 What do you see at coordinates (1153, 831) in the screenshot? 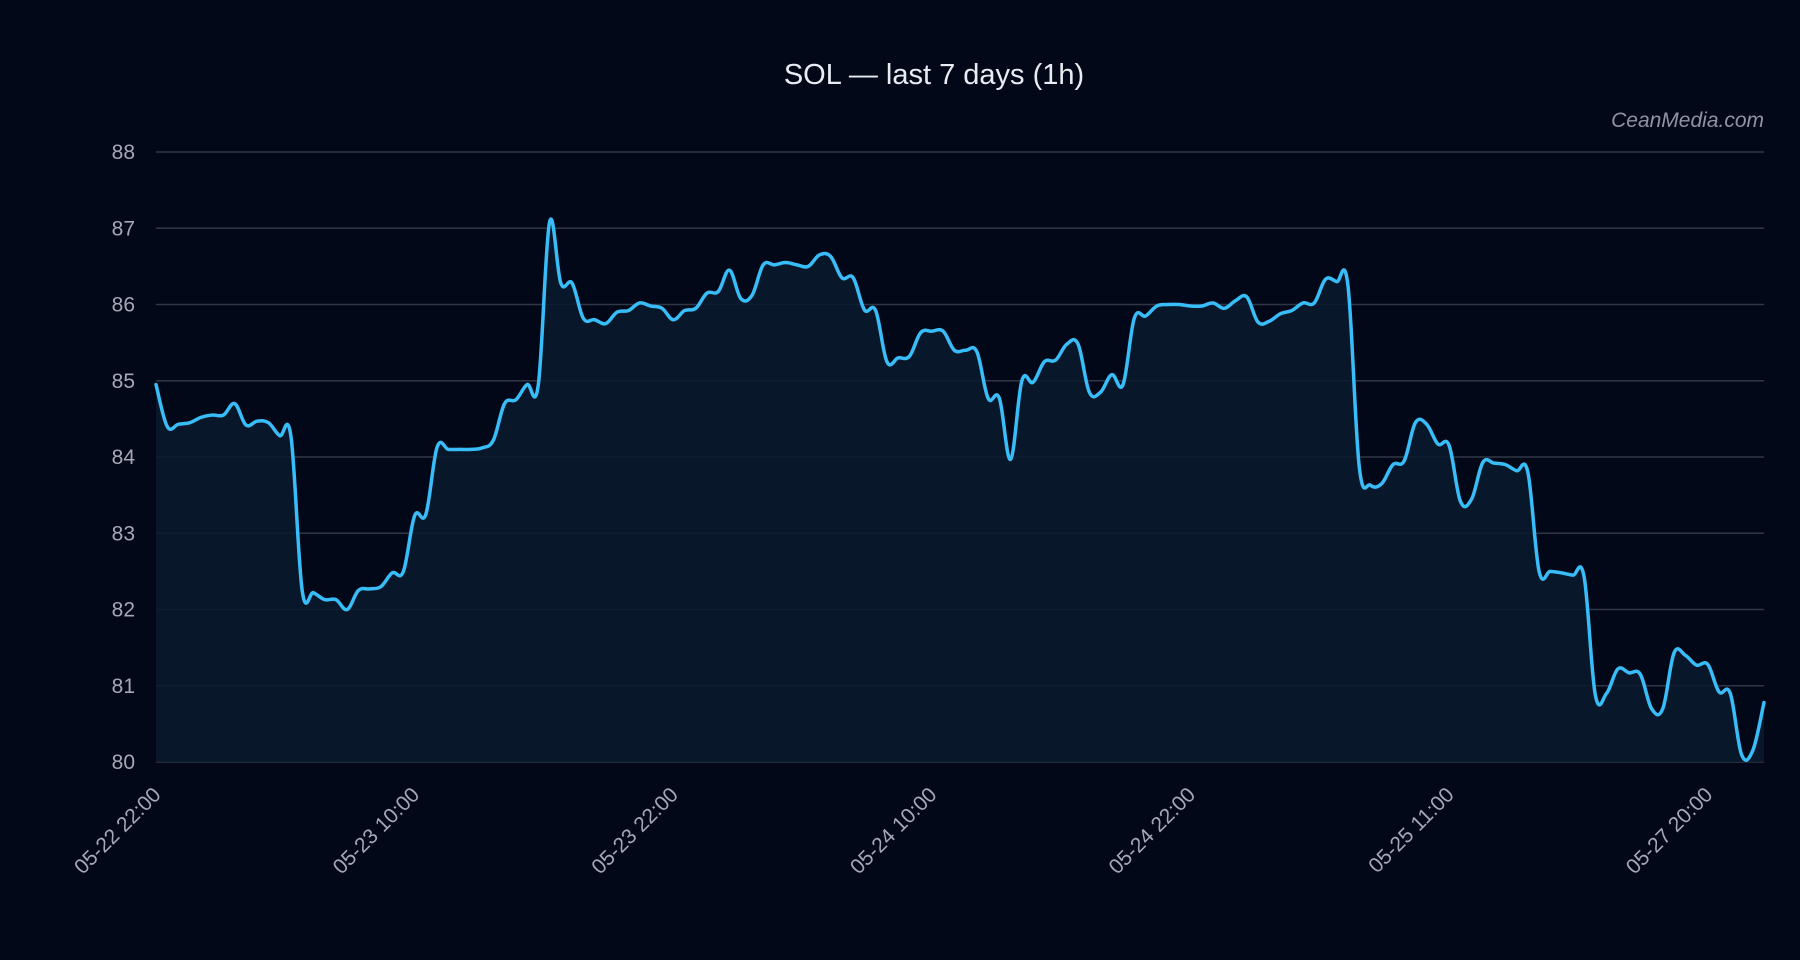
I see `x-tick-label: 05-24 22:00` at bounding box center [1153, 831].